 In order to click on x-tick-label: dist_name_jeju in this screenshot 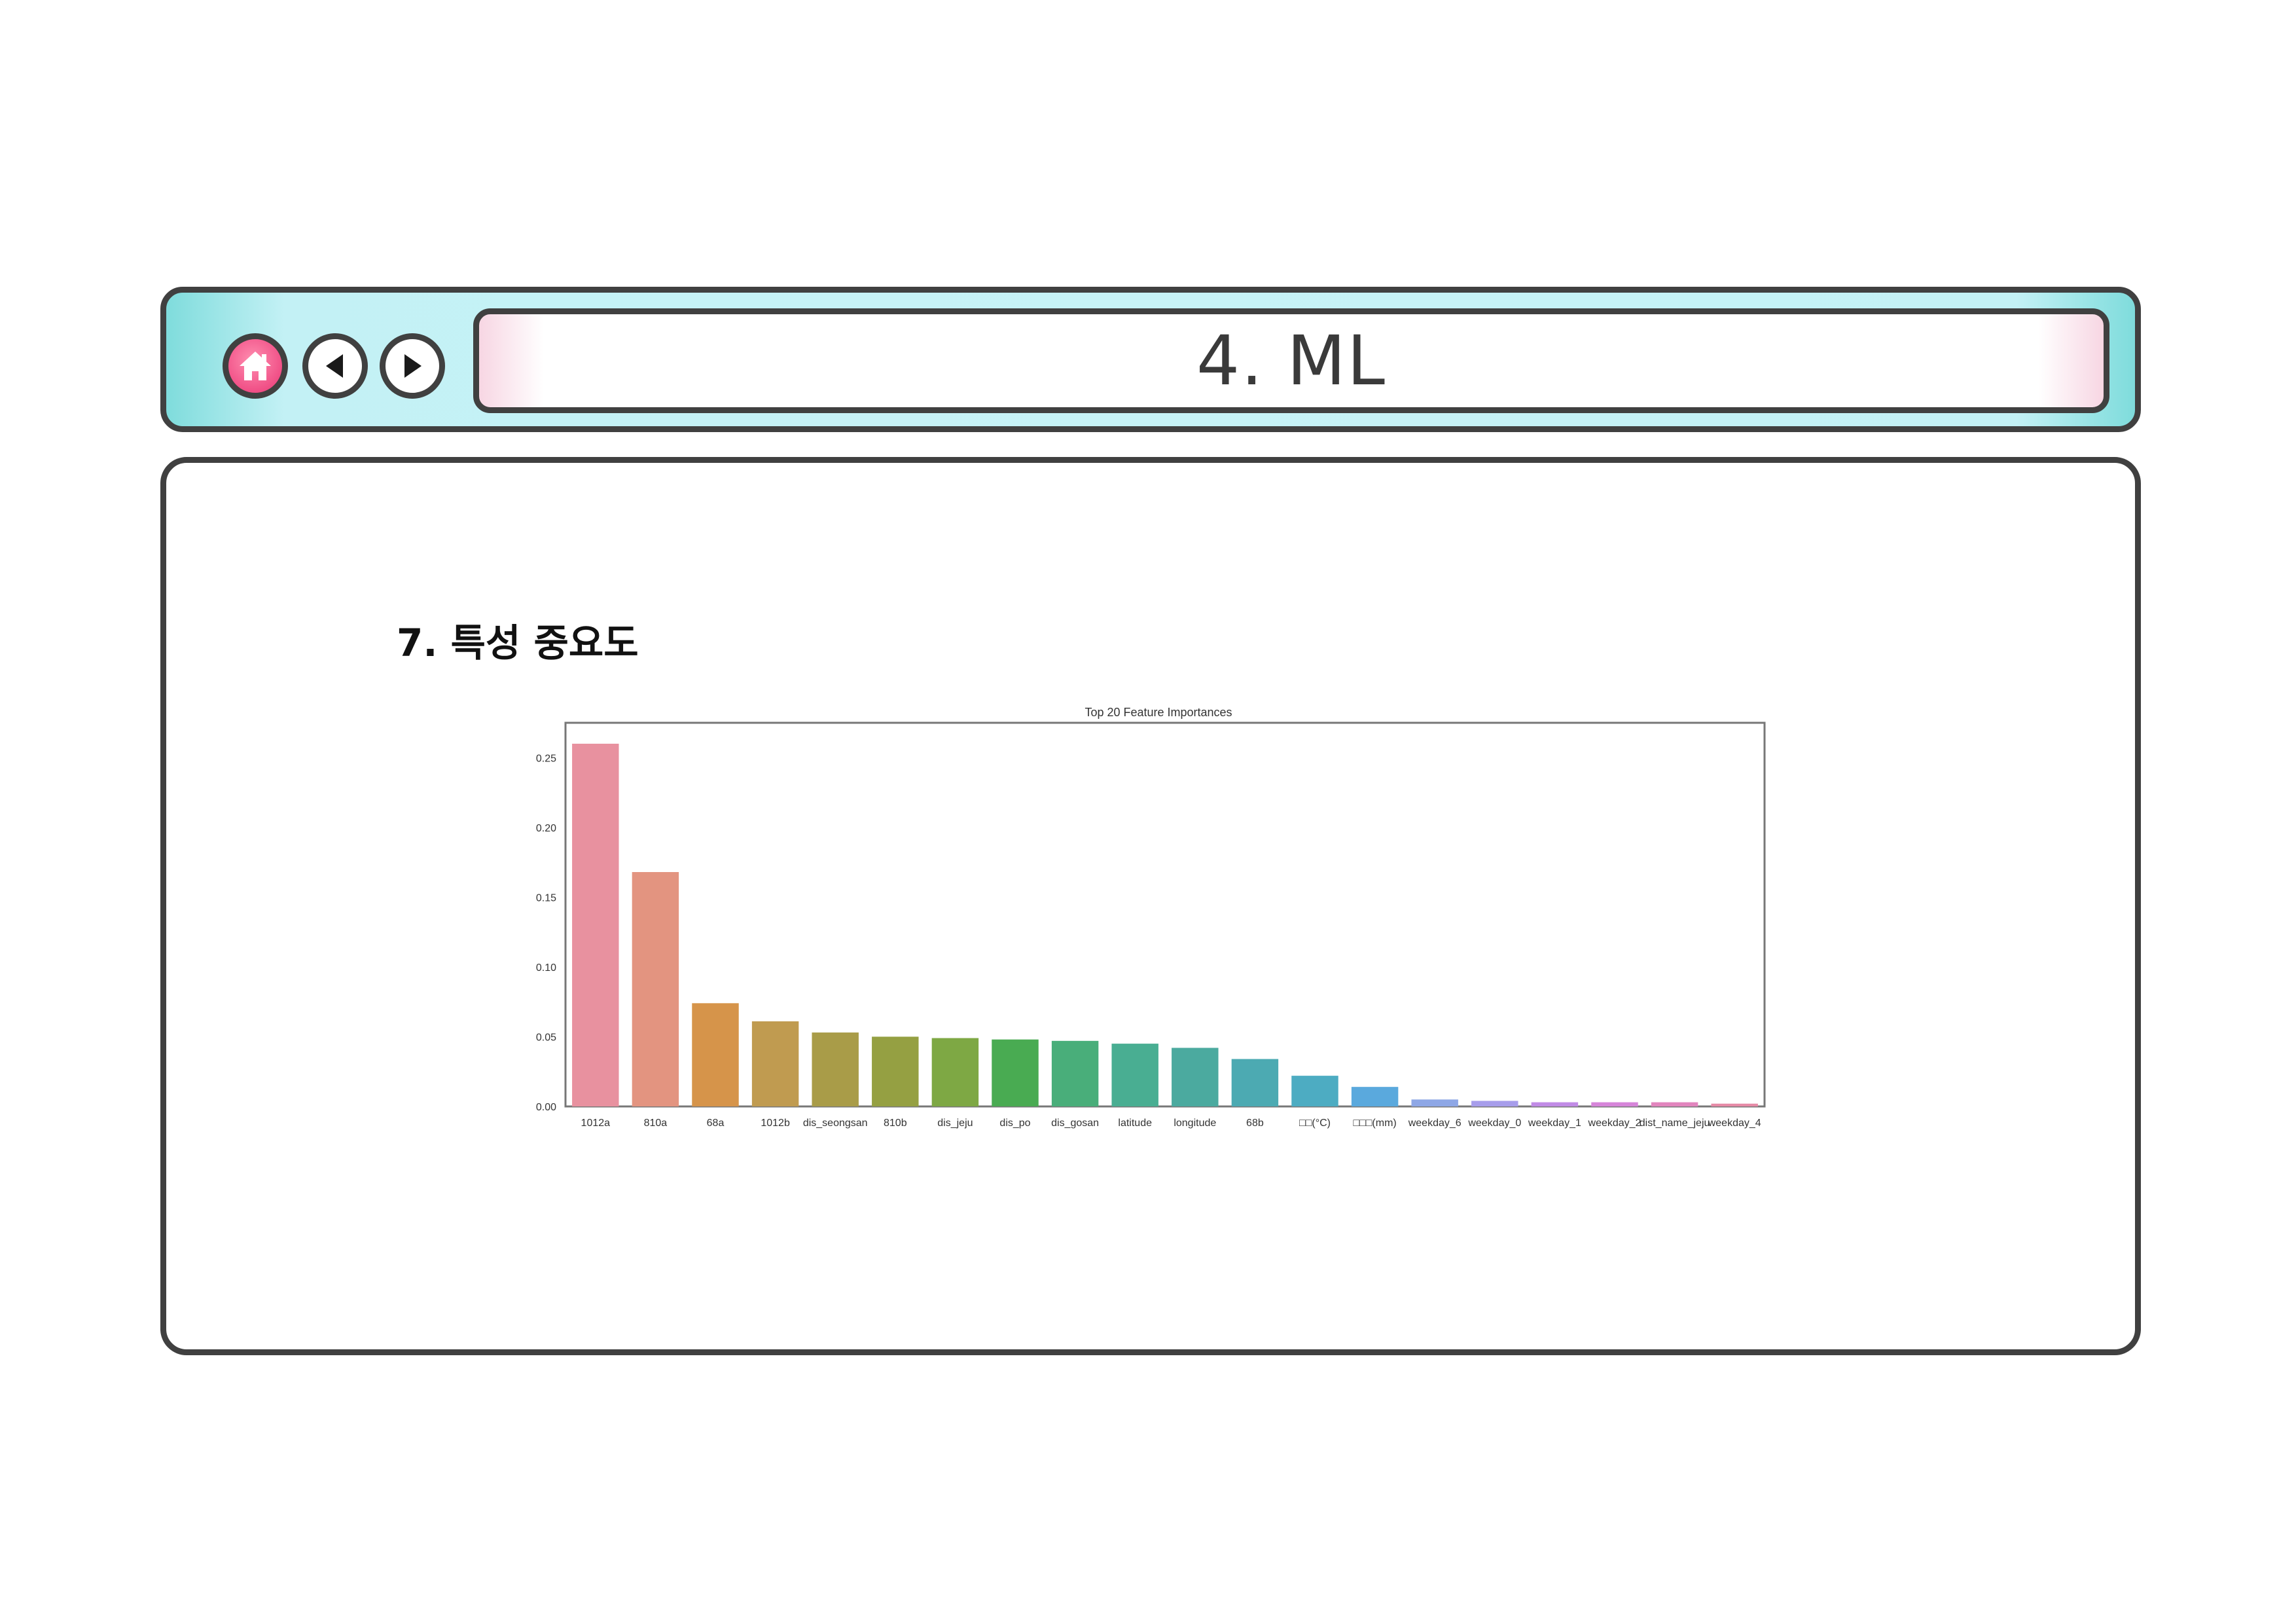, I will do `click(1675, 1123)`.